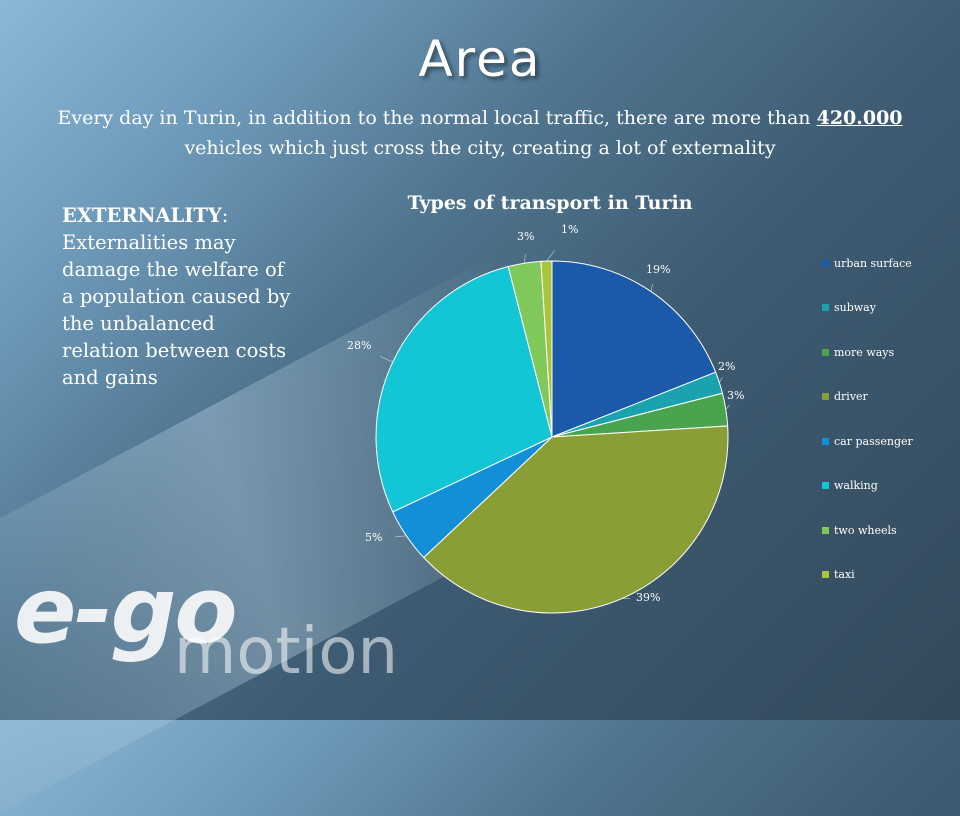  Describe the element at coordinates (648, 597) in the screenshot. I see `pie-data-label: 39%` at that location.